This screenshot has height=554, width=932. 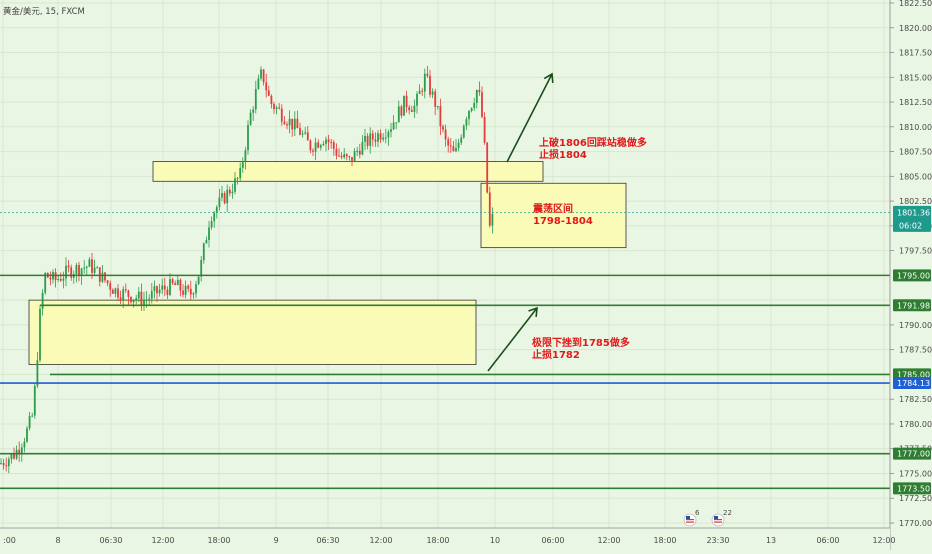 What do you see at coordinates (913, 212) in the screenshot?
I see `current-price-label: 1801.36` at bounding box center [913, 212].